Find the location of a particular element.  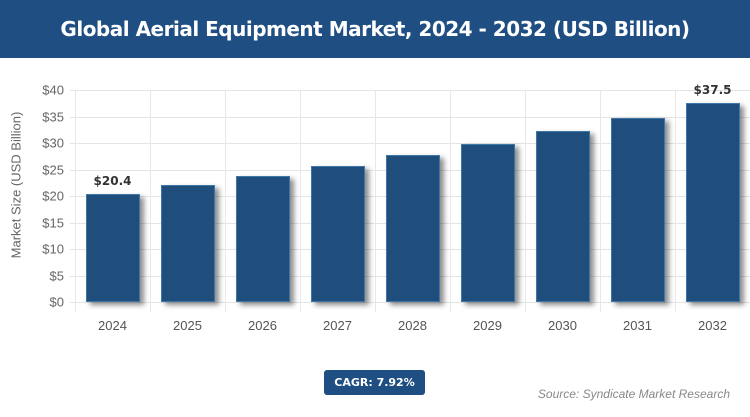

bar-2032 is located at coordinates (712, 202).